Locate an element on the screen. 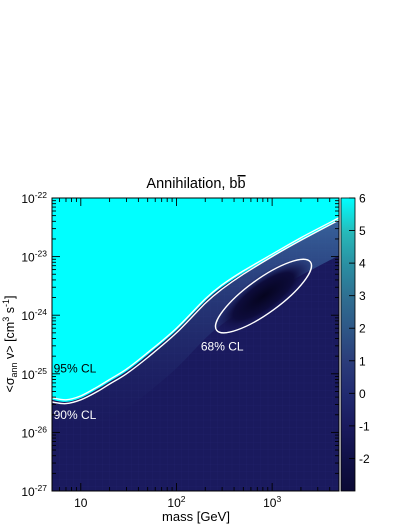  best-fit-minimum is located at coordinates (263, 296).